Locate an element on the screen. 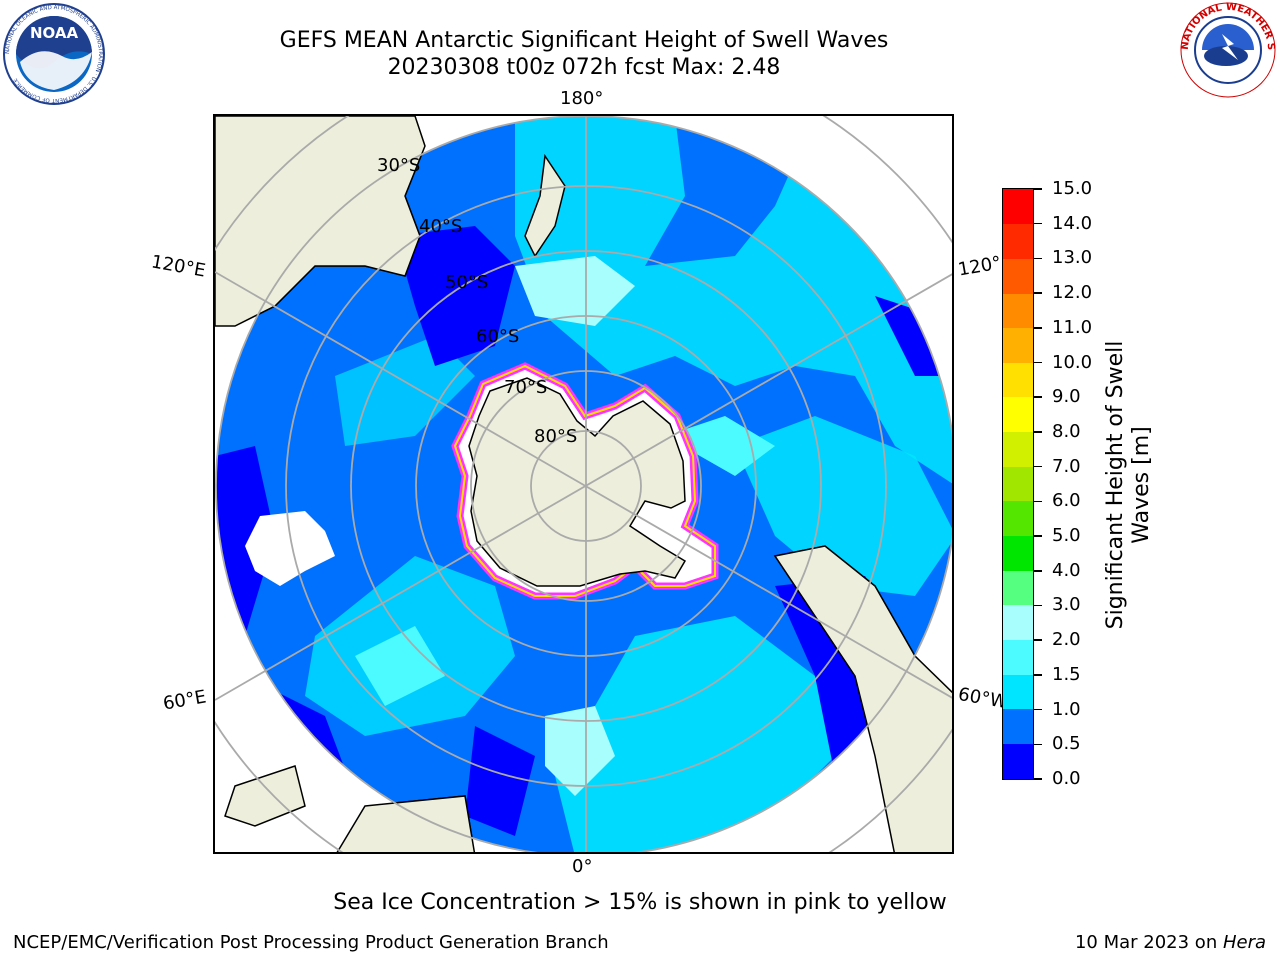  lon-label-bottom: 0° is located at coordinates (582, 866).